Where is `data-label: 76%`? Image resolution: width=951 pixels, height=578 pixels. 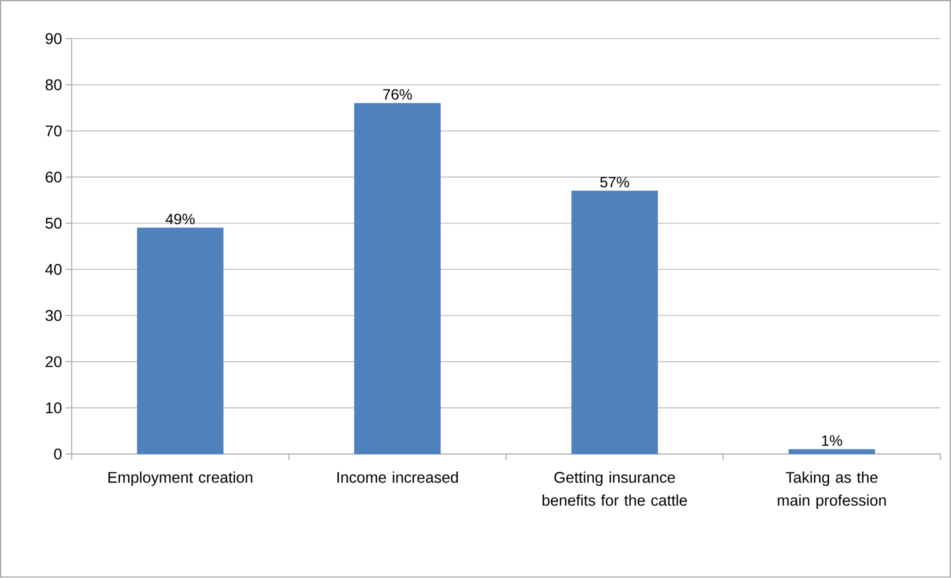
data-label: 76% is located at coordinates (397, 94).